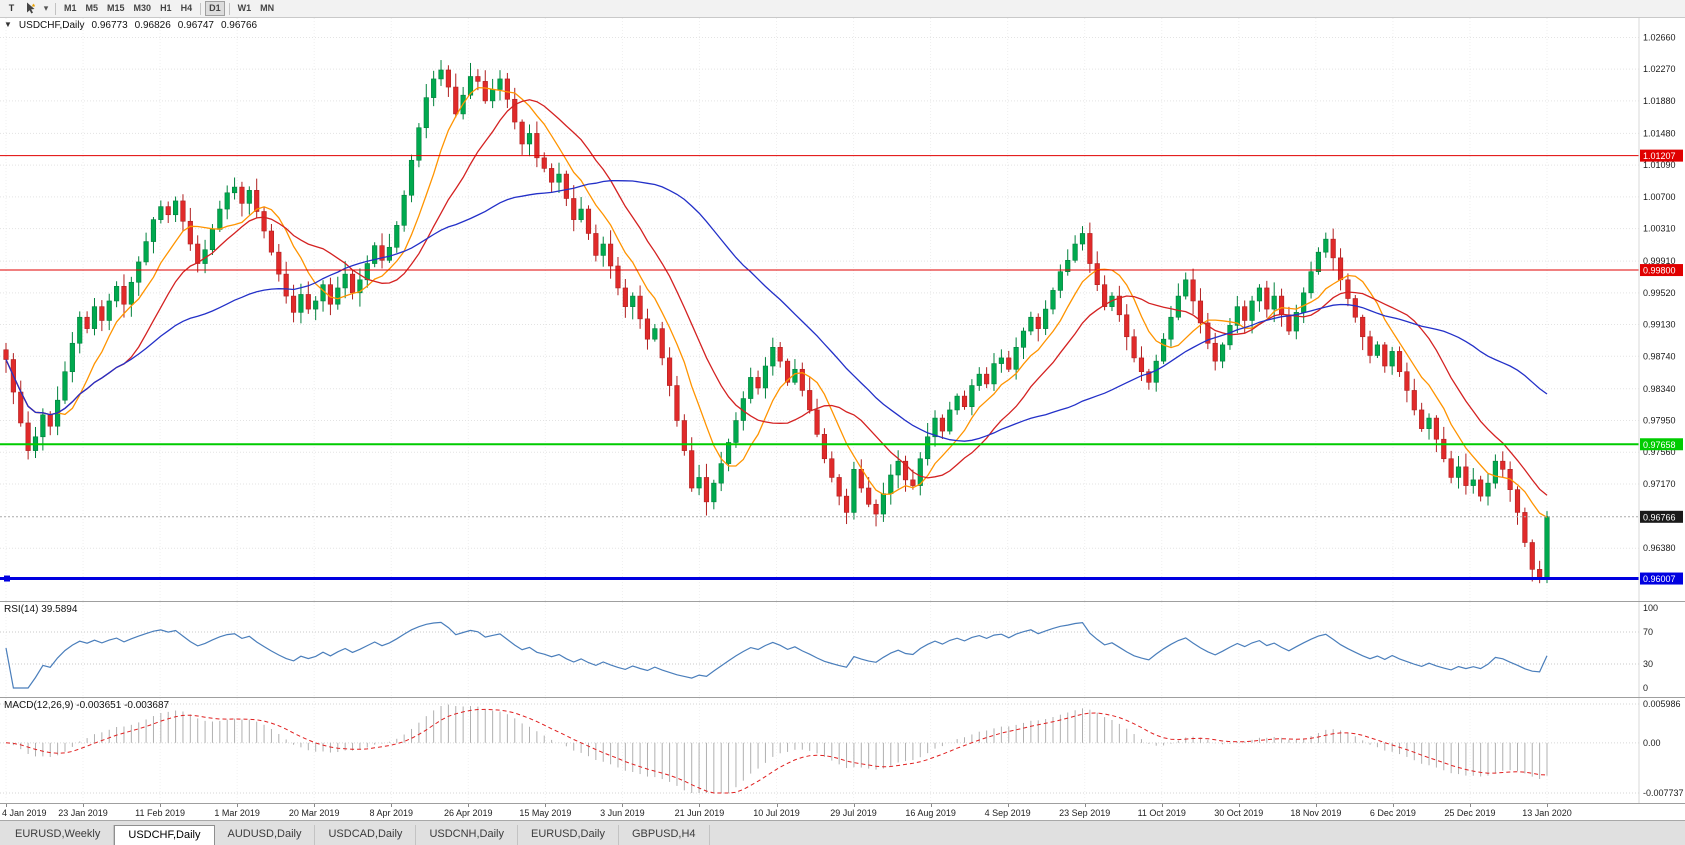 The image size is (1685, 845). Describe the element at coordinates (1659, 452) in the screenshot. I see `svg-text: 0.97560` at that location.